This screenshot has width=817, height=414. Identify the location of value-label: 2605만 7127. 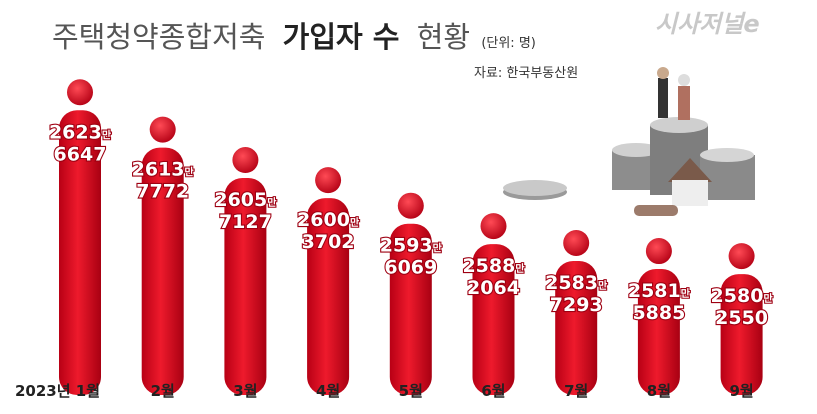
(245, 211).